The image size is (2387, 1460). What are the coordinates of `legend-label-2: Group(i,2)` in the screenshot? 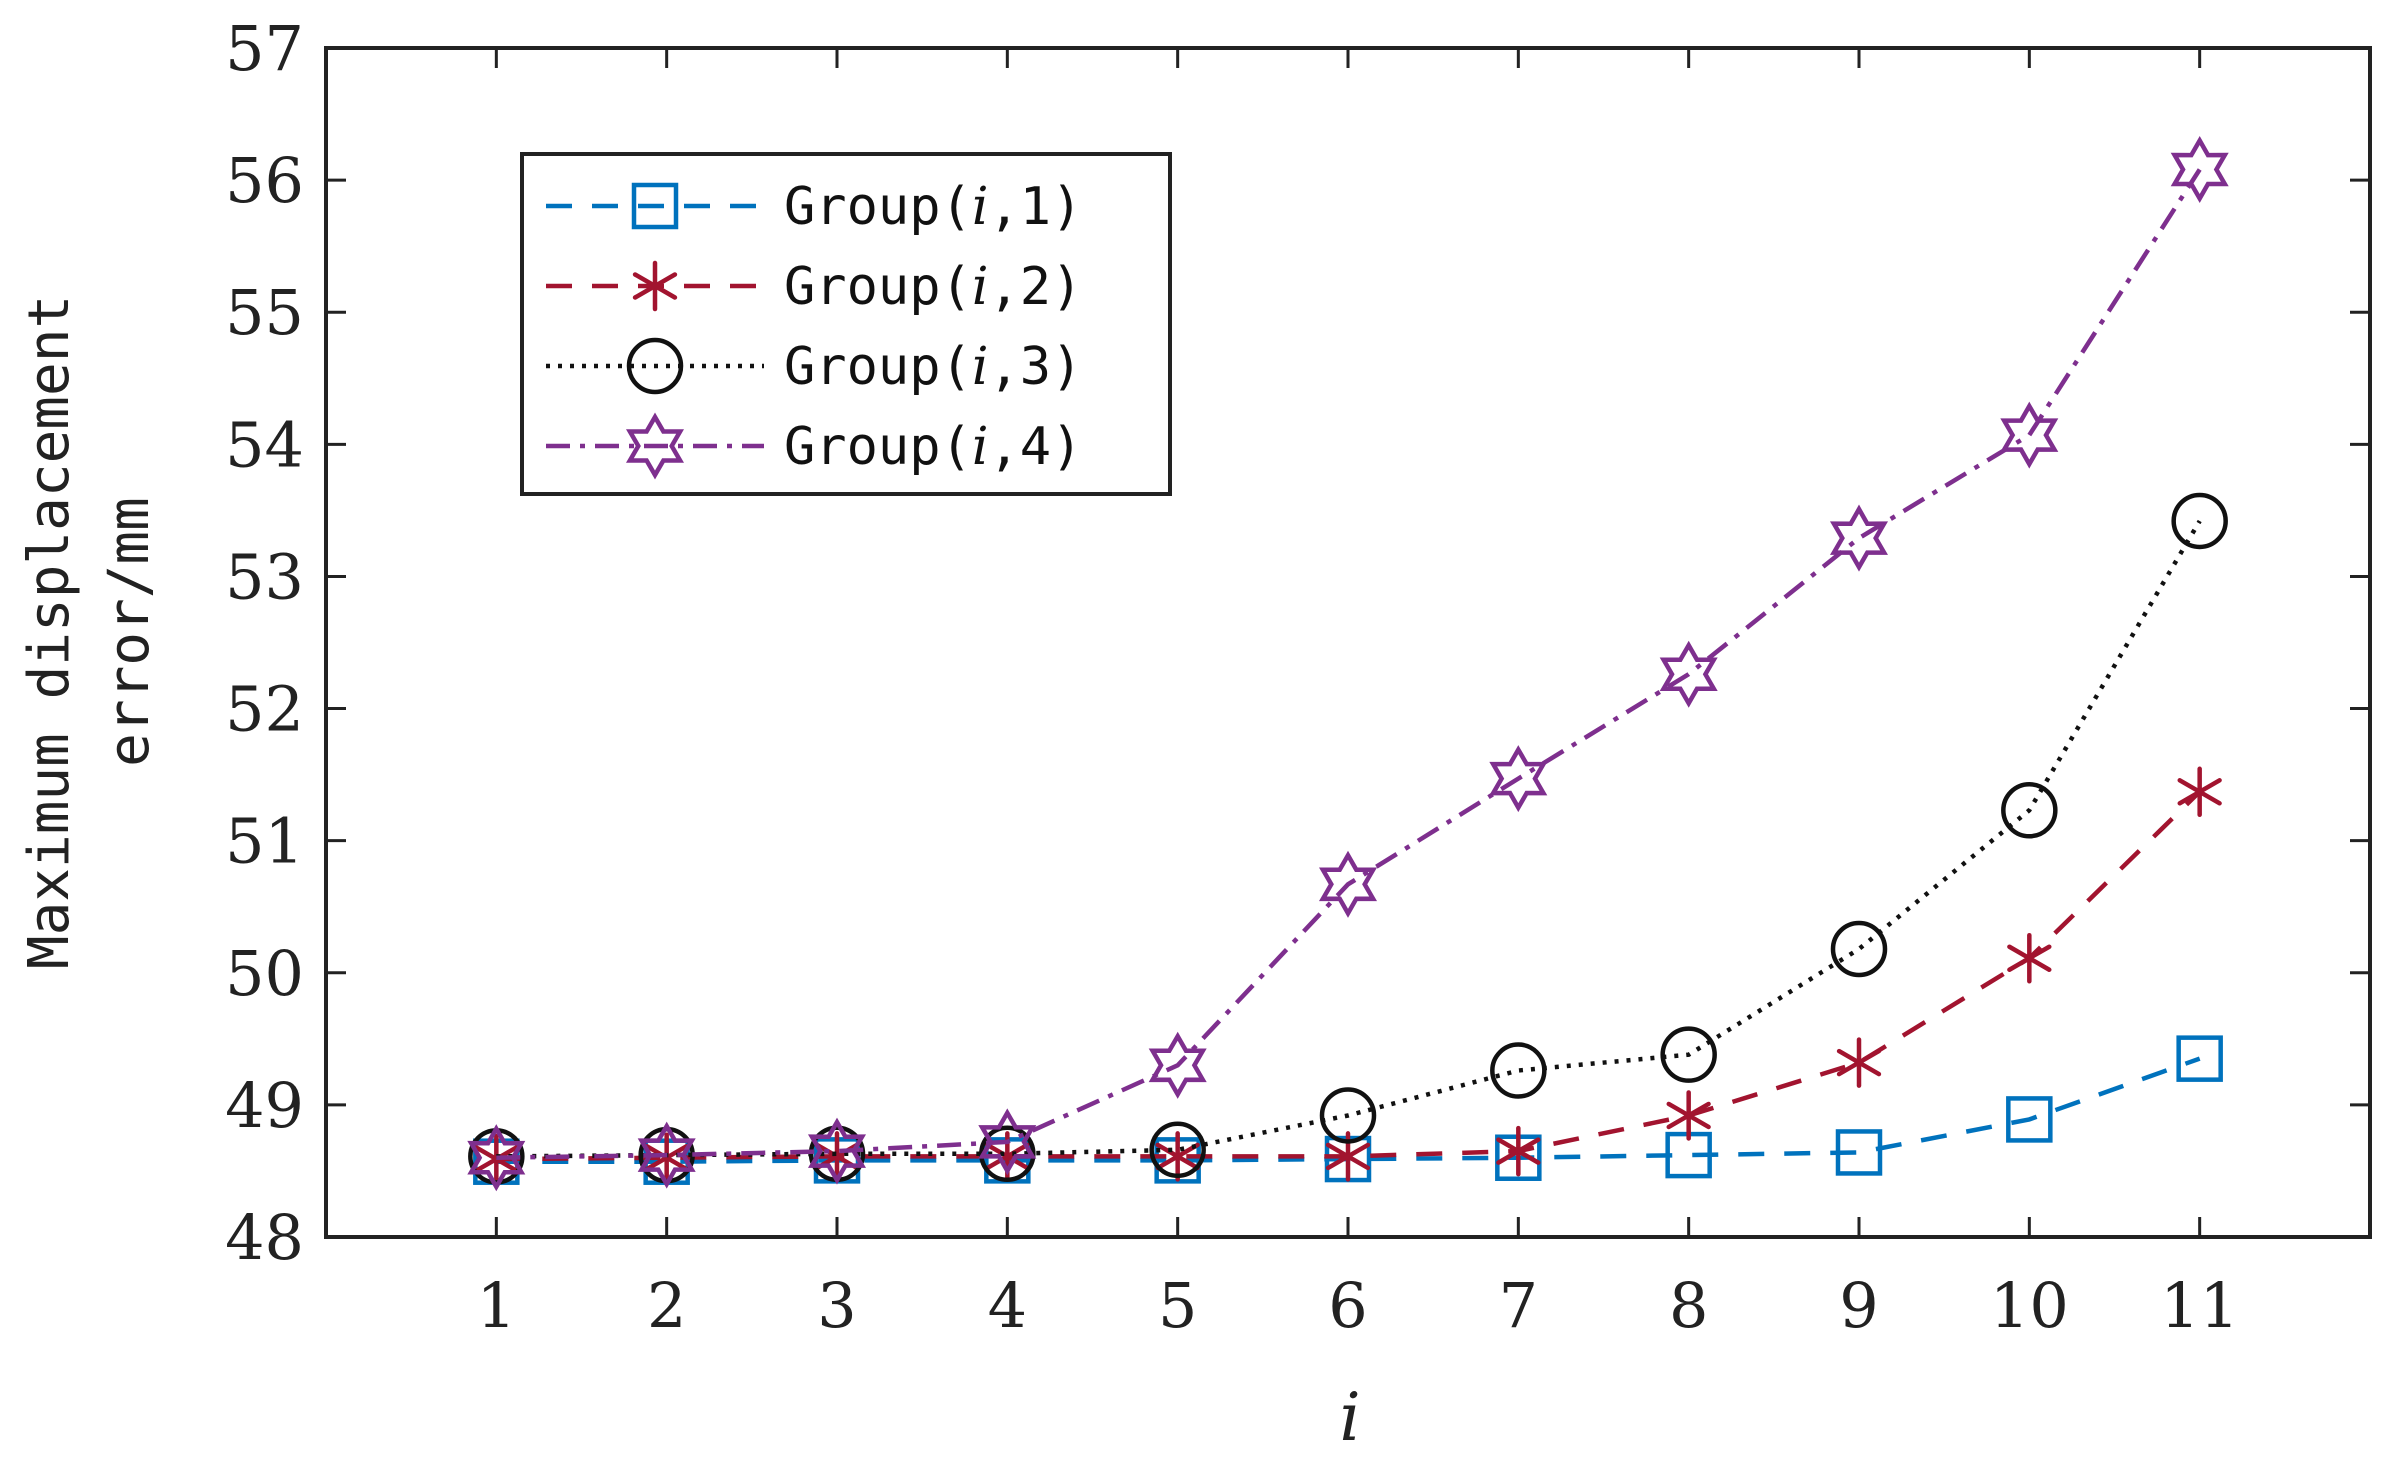 It's located at (933, 287).